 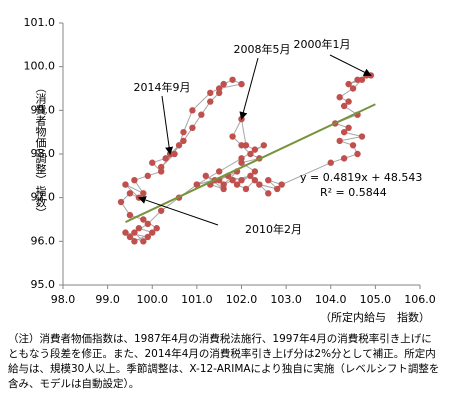 I want to click on annotation-label: 2010年2月, so click(x=273, y=229).